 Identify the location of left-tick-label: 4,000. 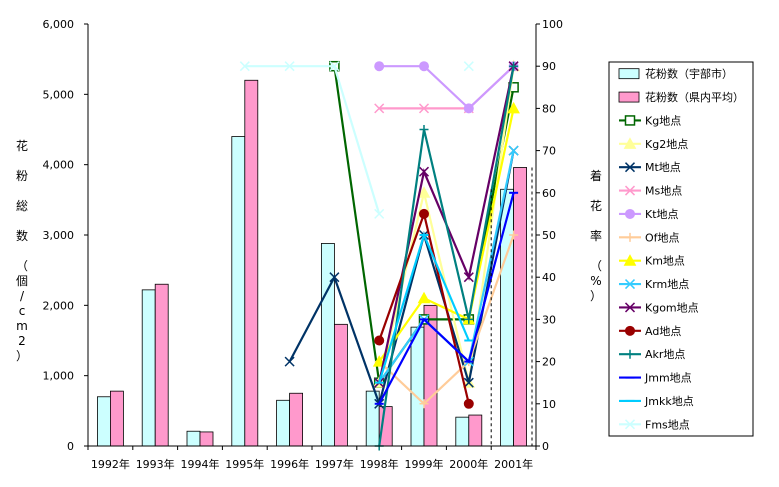
(59, 165).